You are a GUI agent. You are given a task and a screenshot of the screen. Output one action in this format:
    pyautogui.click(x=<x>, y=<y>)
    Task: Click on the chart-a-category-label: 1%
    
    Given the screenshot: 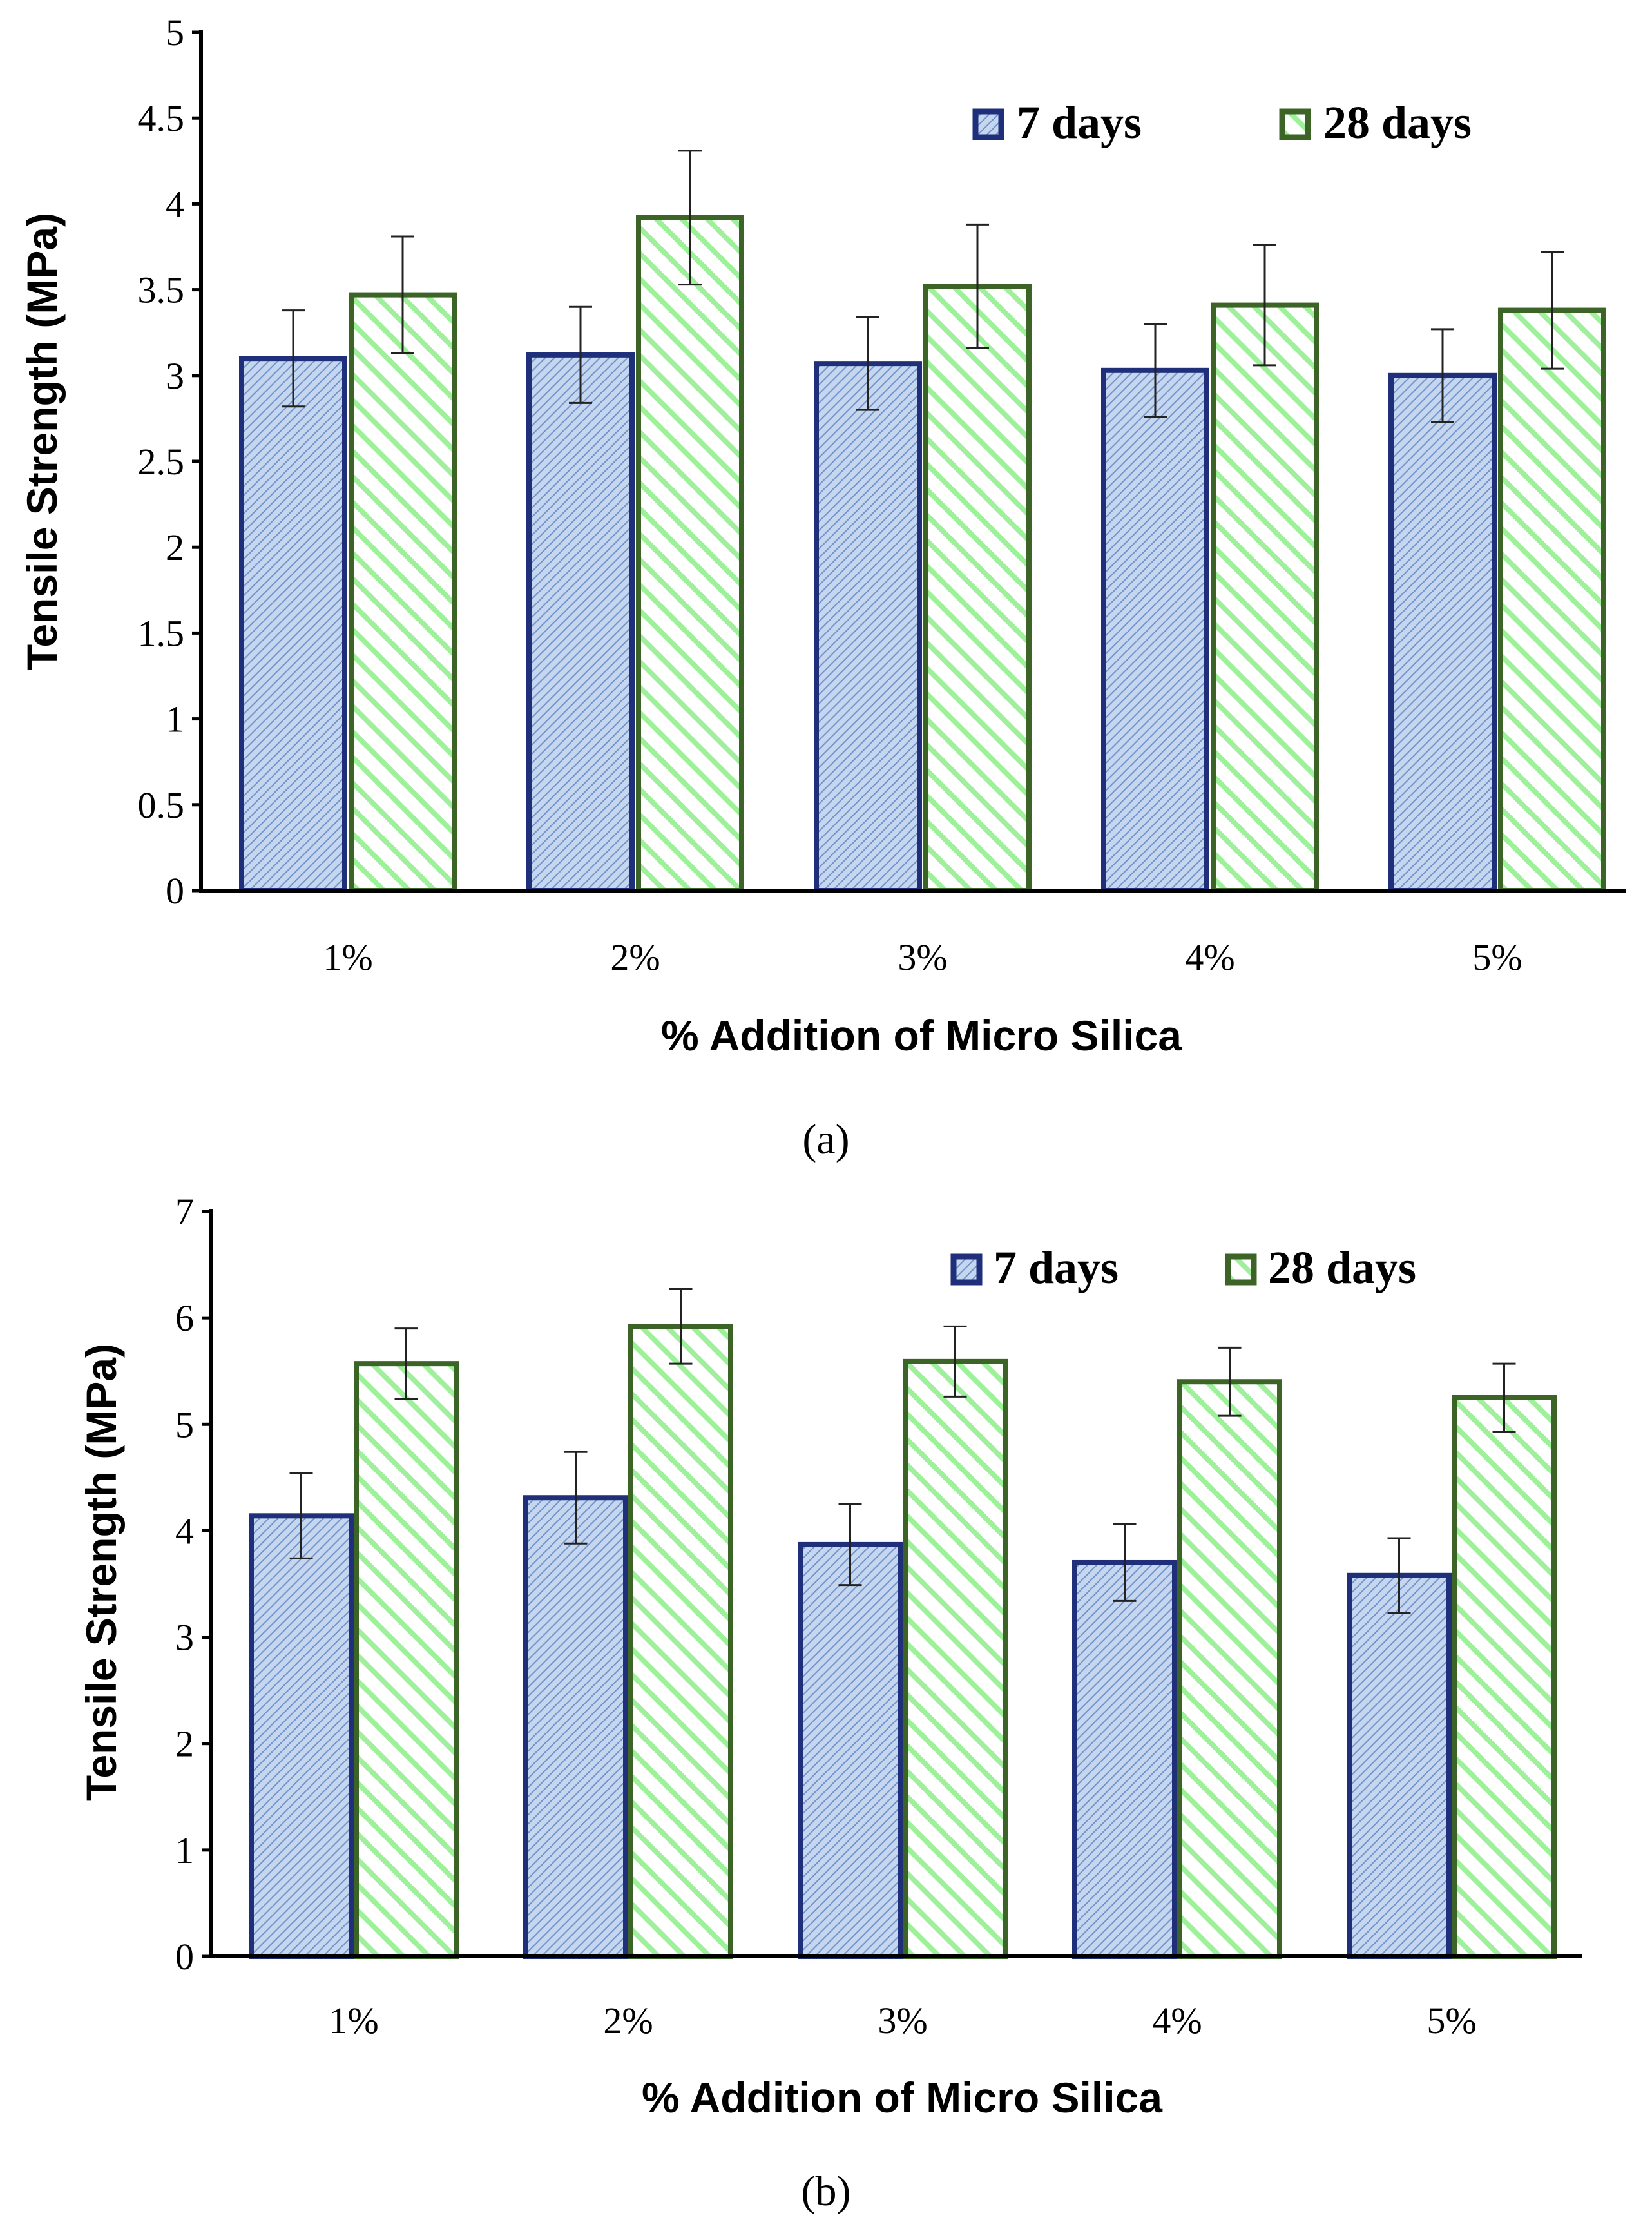 What is the action you would take?
    pyautogui.click(x=347, y=957)
    